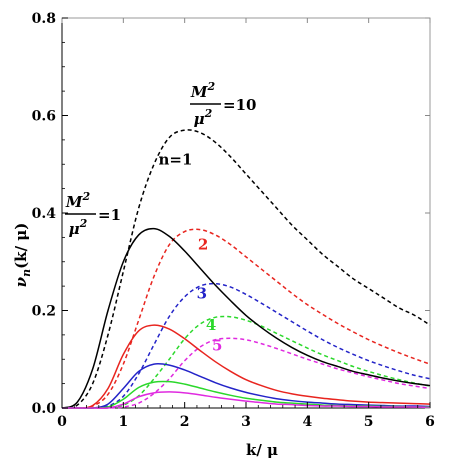 The height and width of the screenshot is (462, 464). Describe the element at coordinates (44, 312) in the screenshot. I see `y-tick-label: 0.2` at that location.